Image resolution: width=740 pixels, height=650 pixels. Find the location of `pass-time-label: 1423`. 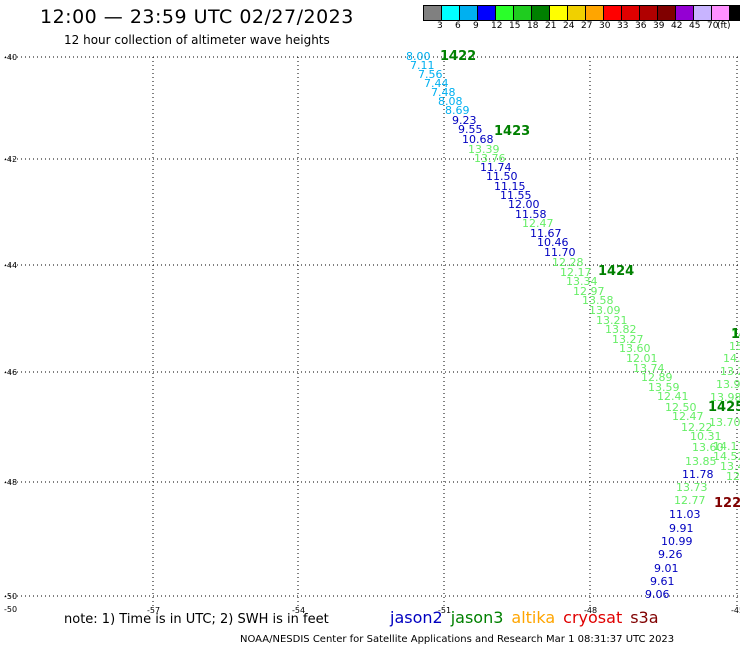

pass-time-label: 1423 is located at coordinates (512, 131).